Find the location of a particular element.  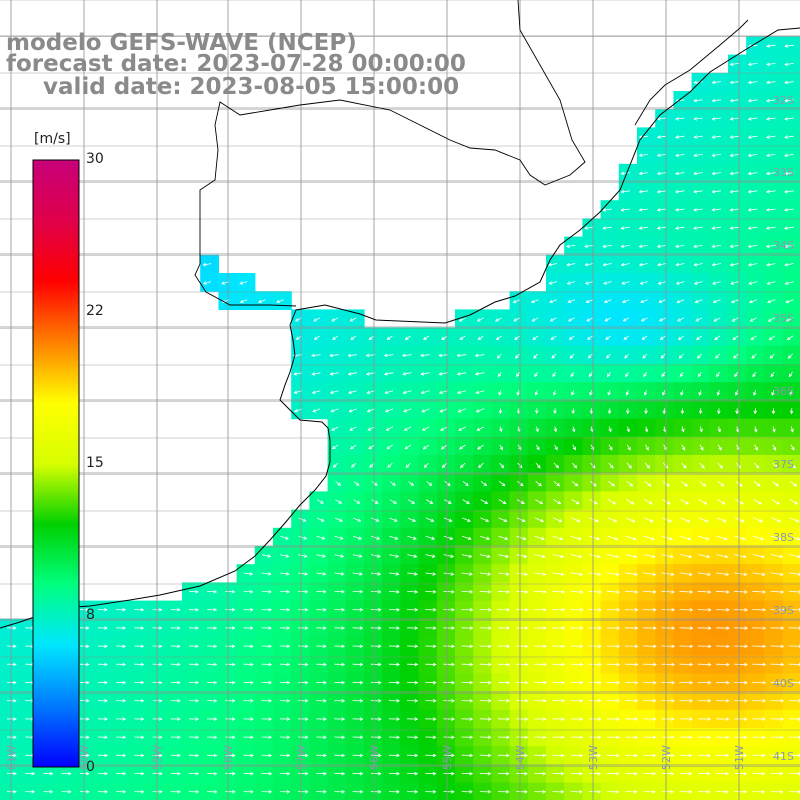

valid-date: valid date: 2023-08-05 15:00:00 is located at coordinates (251, 87).